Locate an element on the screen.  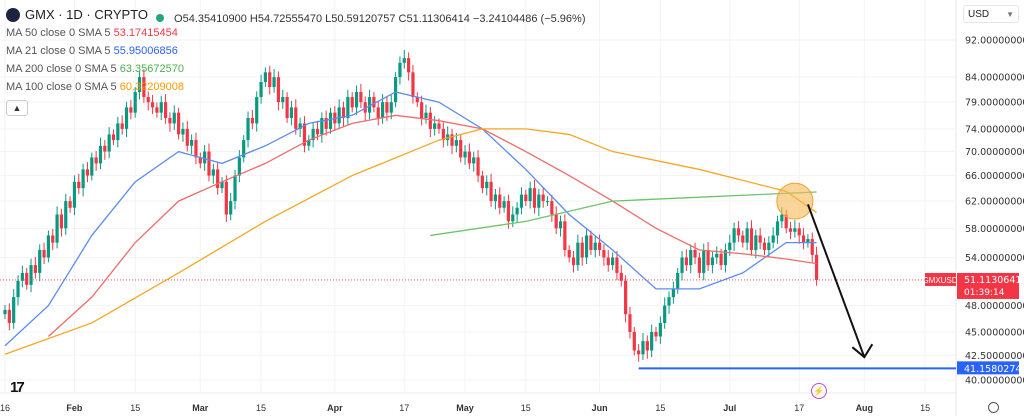
indicator-1: MA 21 close 0 SMA 5 55.95006856 is located at coordinates (295, 51).